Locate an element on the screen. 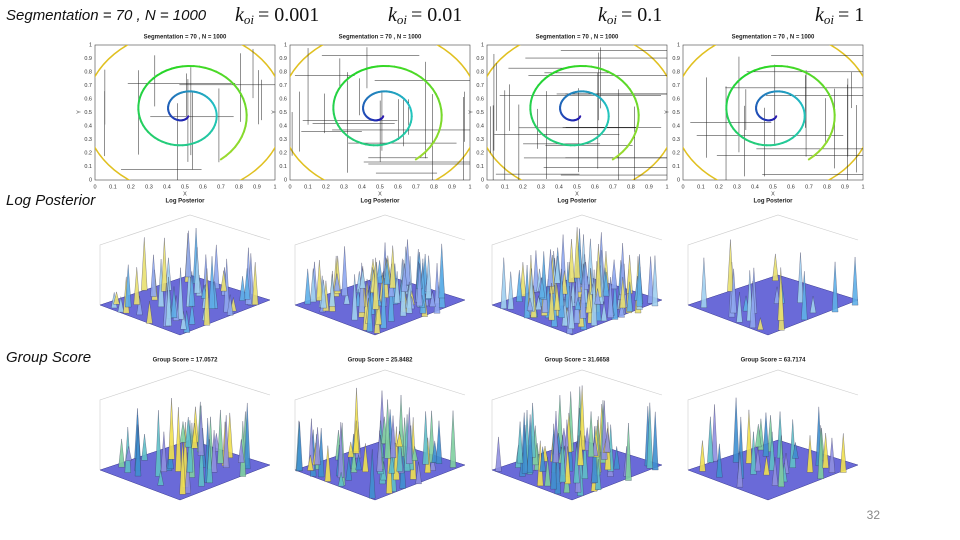 This screenshot has height=540, width=960. y-tick-label: 0.6 is located at coordinates (88, 99).